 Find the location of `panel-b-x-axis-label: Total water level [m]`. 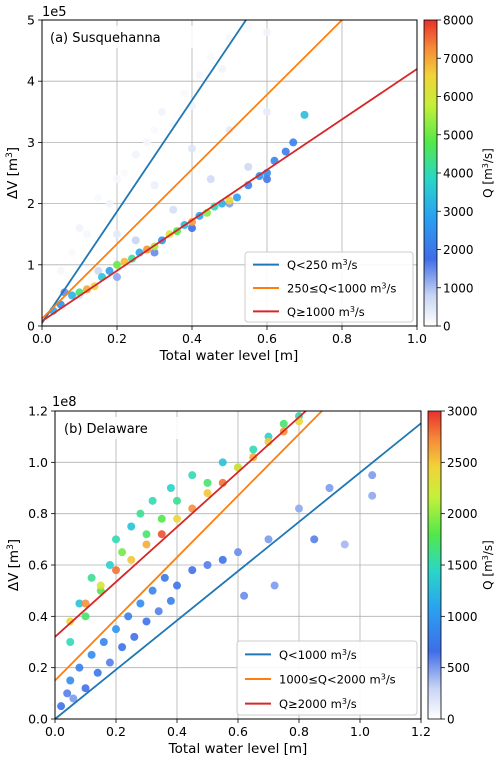

panel-b-x-axis-label: Total water level [m] is located at coordinates (238, 749).